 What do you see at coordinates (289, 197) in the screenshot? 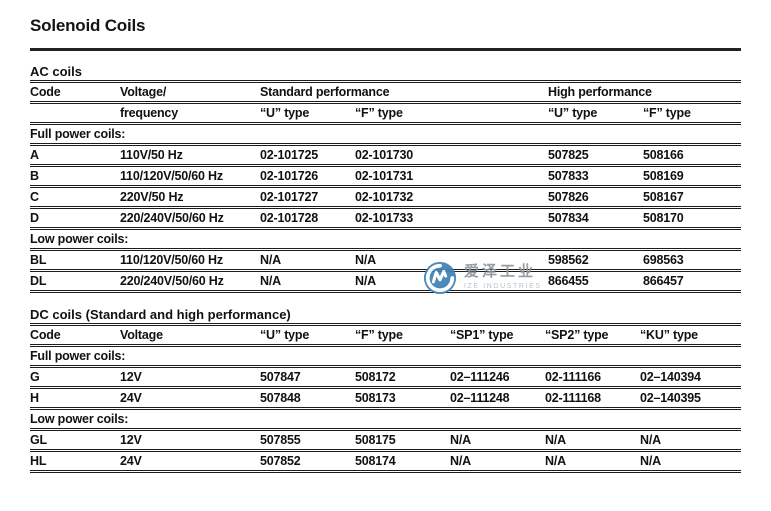
I see `cell-std-u: 02-101727` at bounding box center [289, 197].